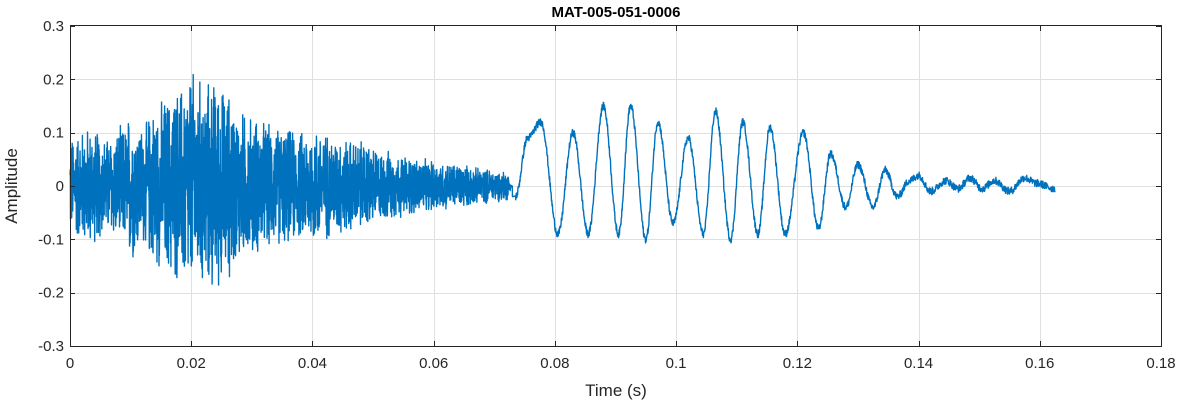 This screenshot has height=404, width=1182. I want to click on x-tick-label: 0.16, so click(1039, 363).